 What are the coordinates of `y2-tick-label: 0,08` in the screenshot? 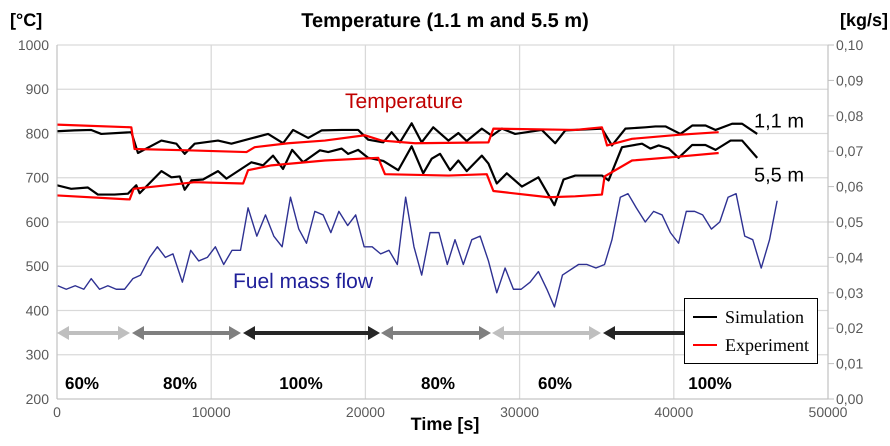 It's located at (850, 116).